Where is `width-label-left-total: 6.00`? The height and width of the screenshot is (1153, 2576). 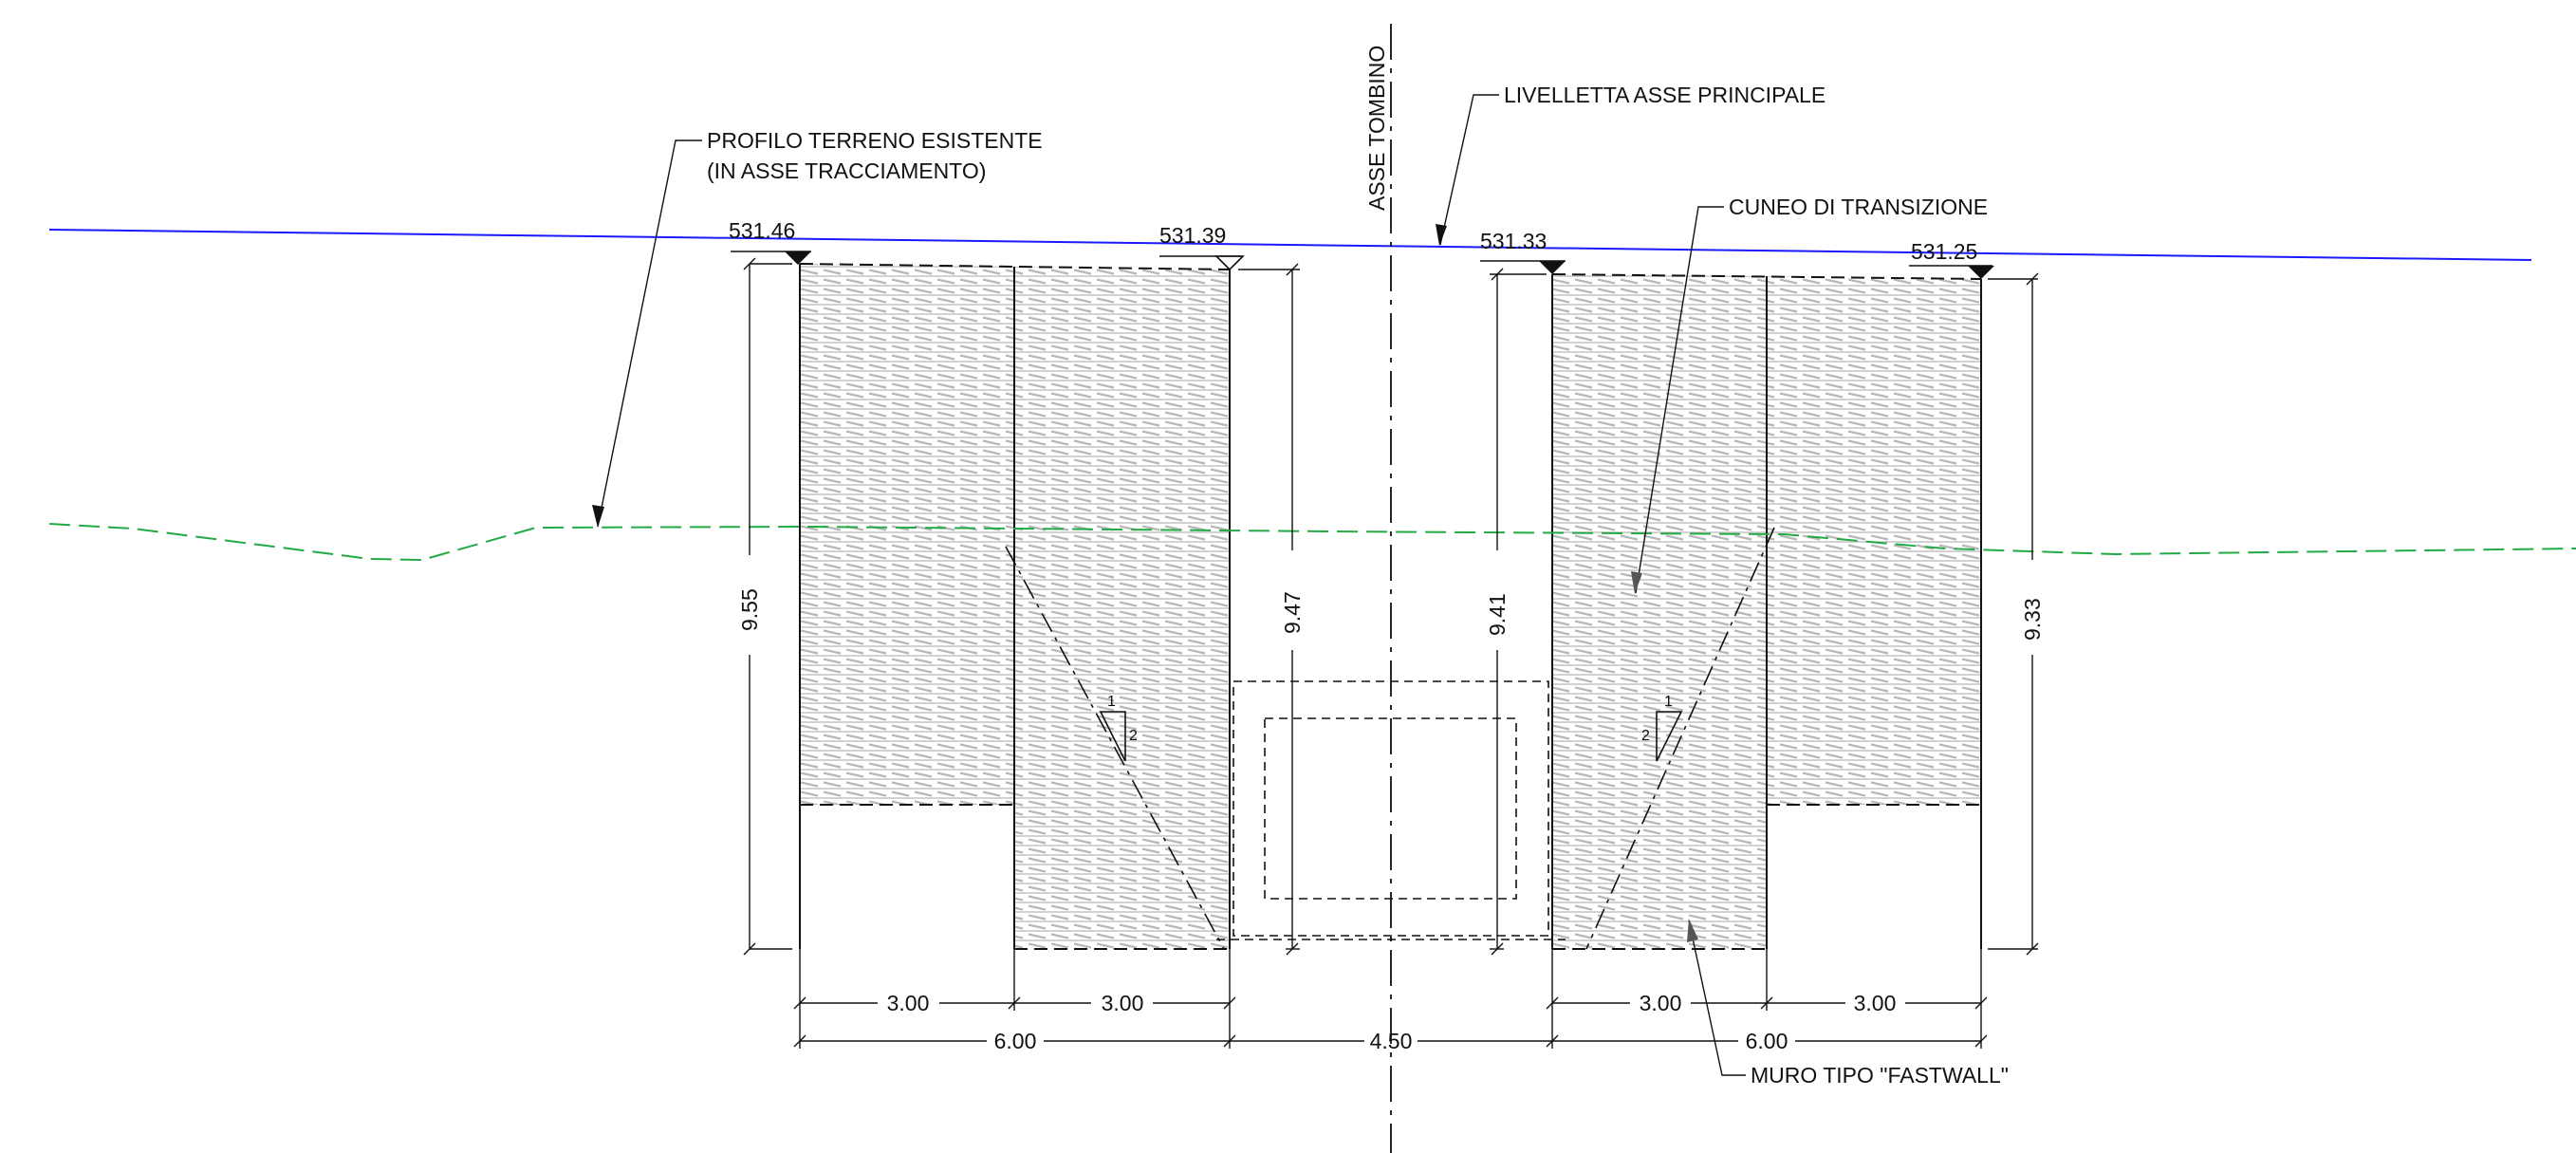 width-label-left-total: 6.00 is located at coordinates (1015, 1041).